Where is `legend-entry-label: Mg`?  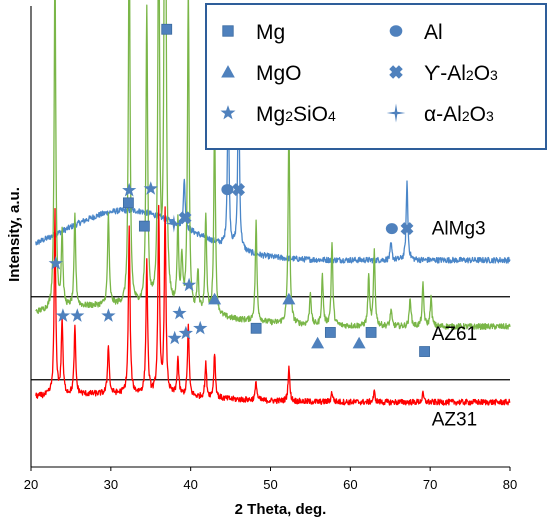 legend-entry-label: Mg is located at coordinates (270, 32).